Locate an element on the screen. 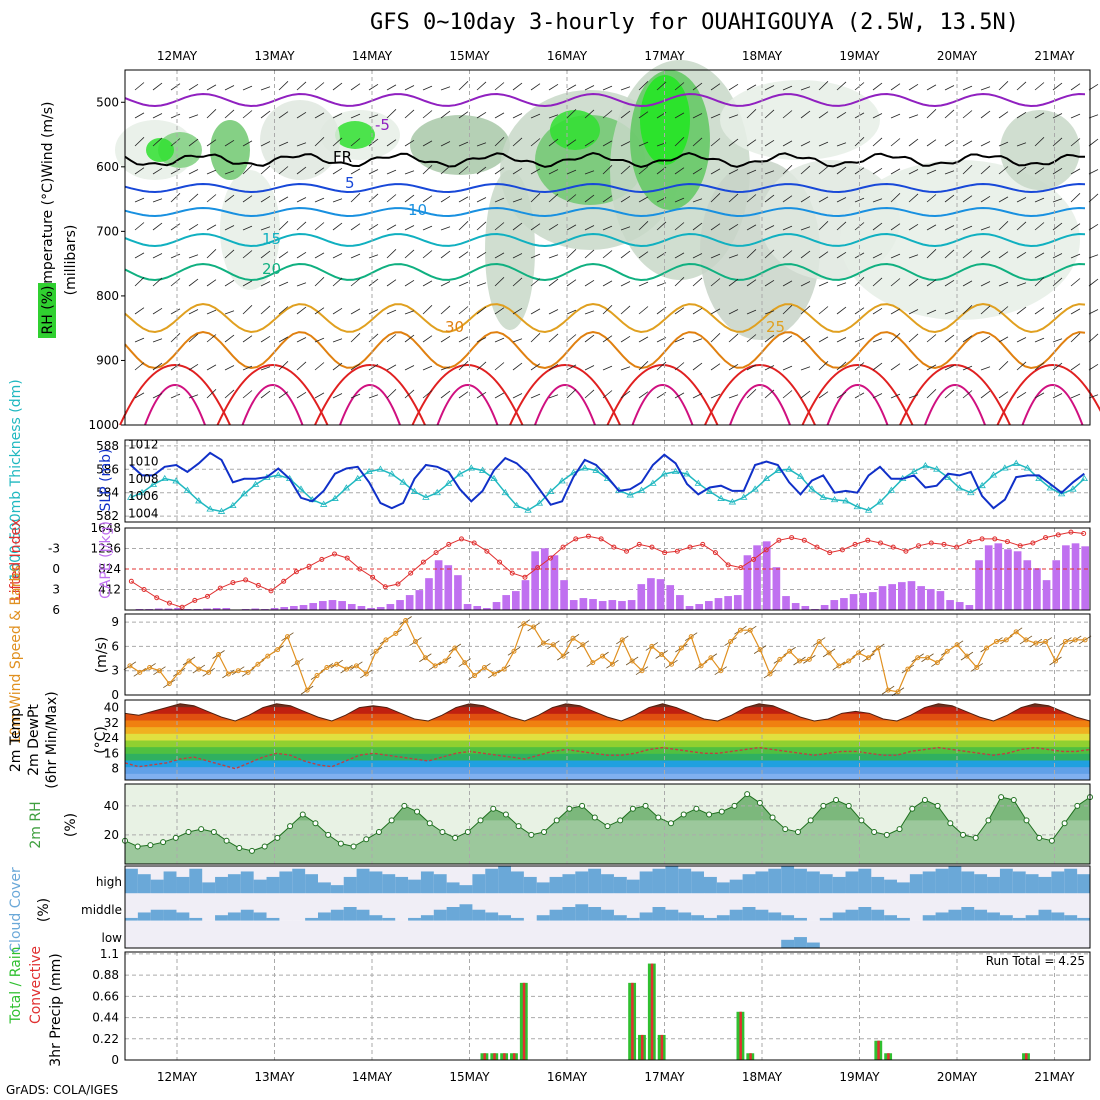  contour-label: 10 is located at coordinates (417, 210).